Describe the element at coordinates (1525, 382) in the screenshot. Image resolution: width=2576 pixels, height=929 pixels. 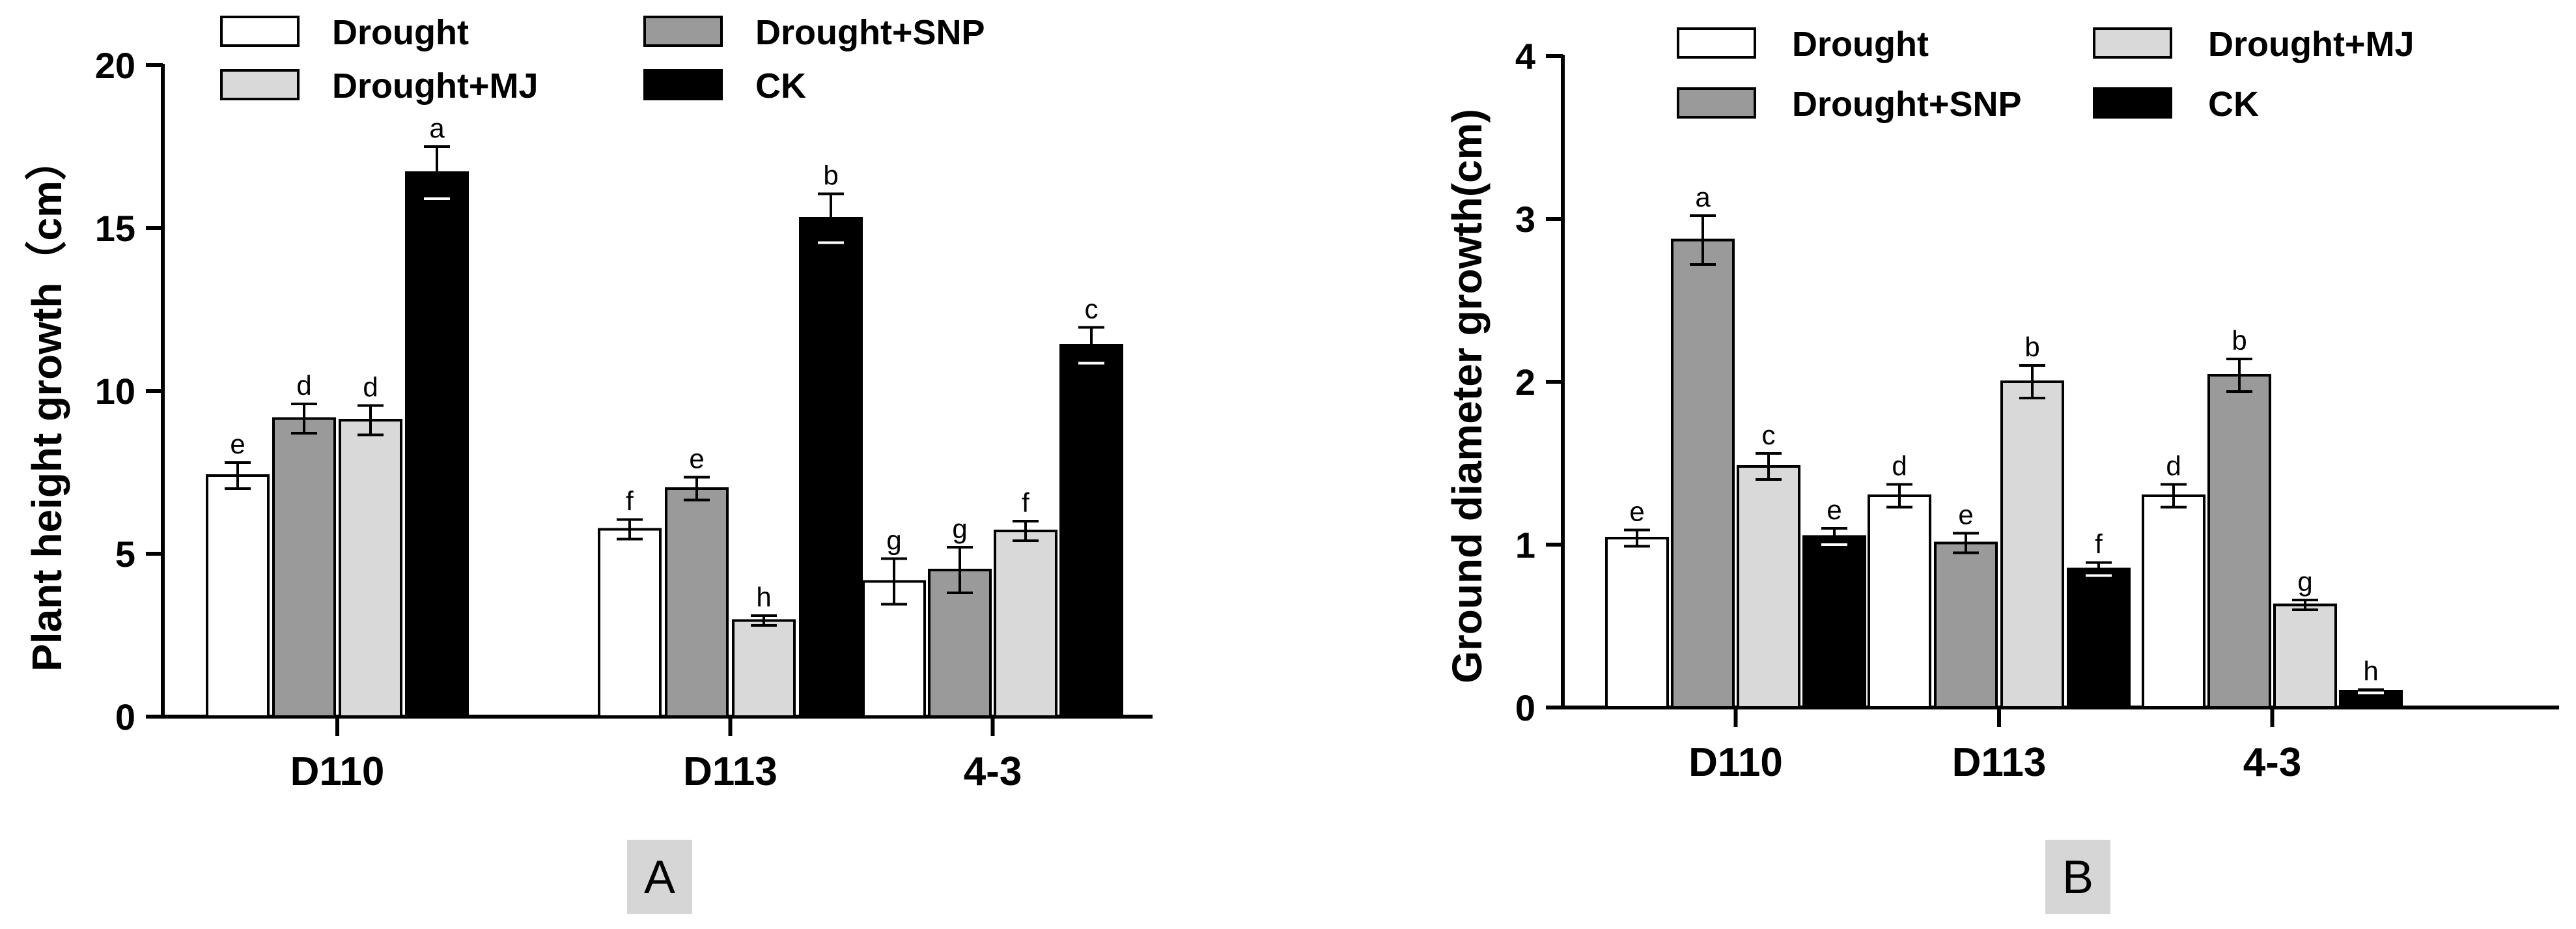
I see `y-tick-label: 2` at that location.